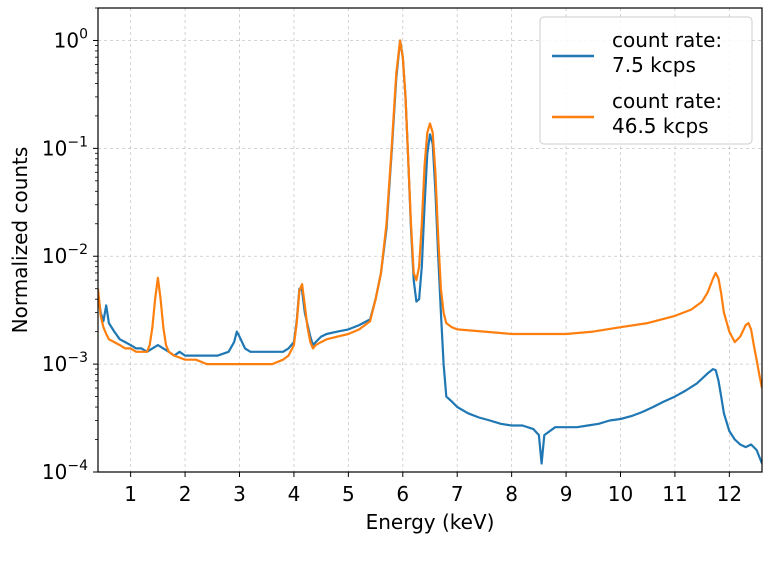 The height and width of the screenshot is (576, 769). Describe the element at coordinates (430, 522) in the screenshot. I see `x-axis-label: Energy (keV)` at that location.